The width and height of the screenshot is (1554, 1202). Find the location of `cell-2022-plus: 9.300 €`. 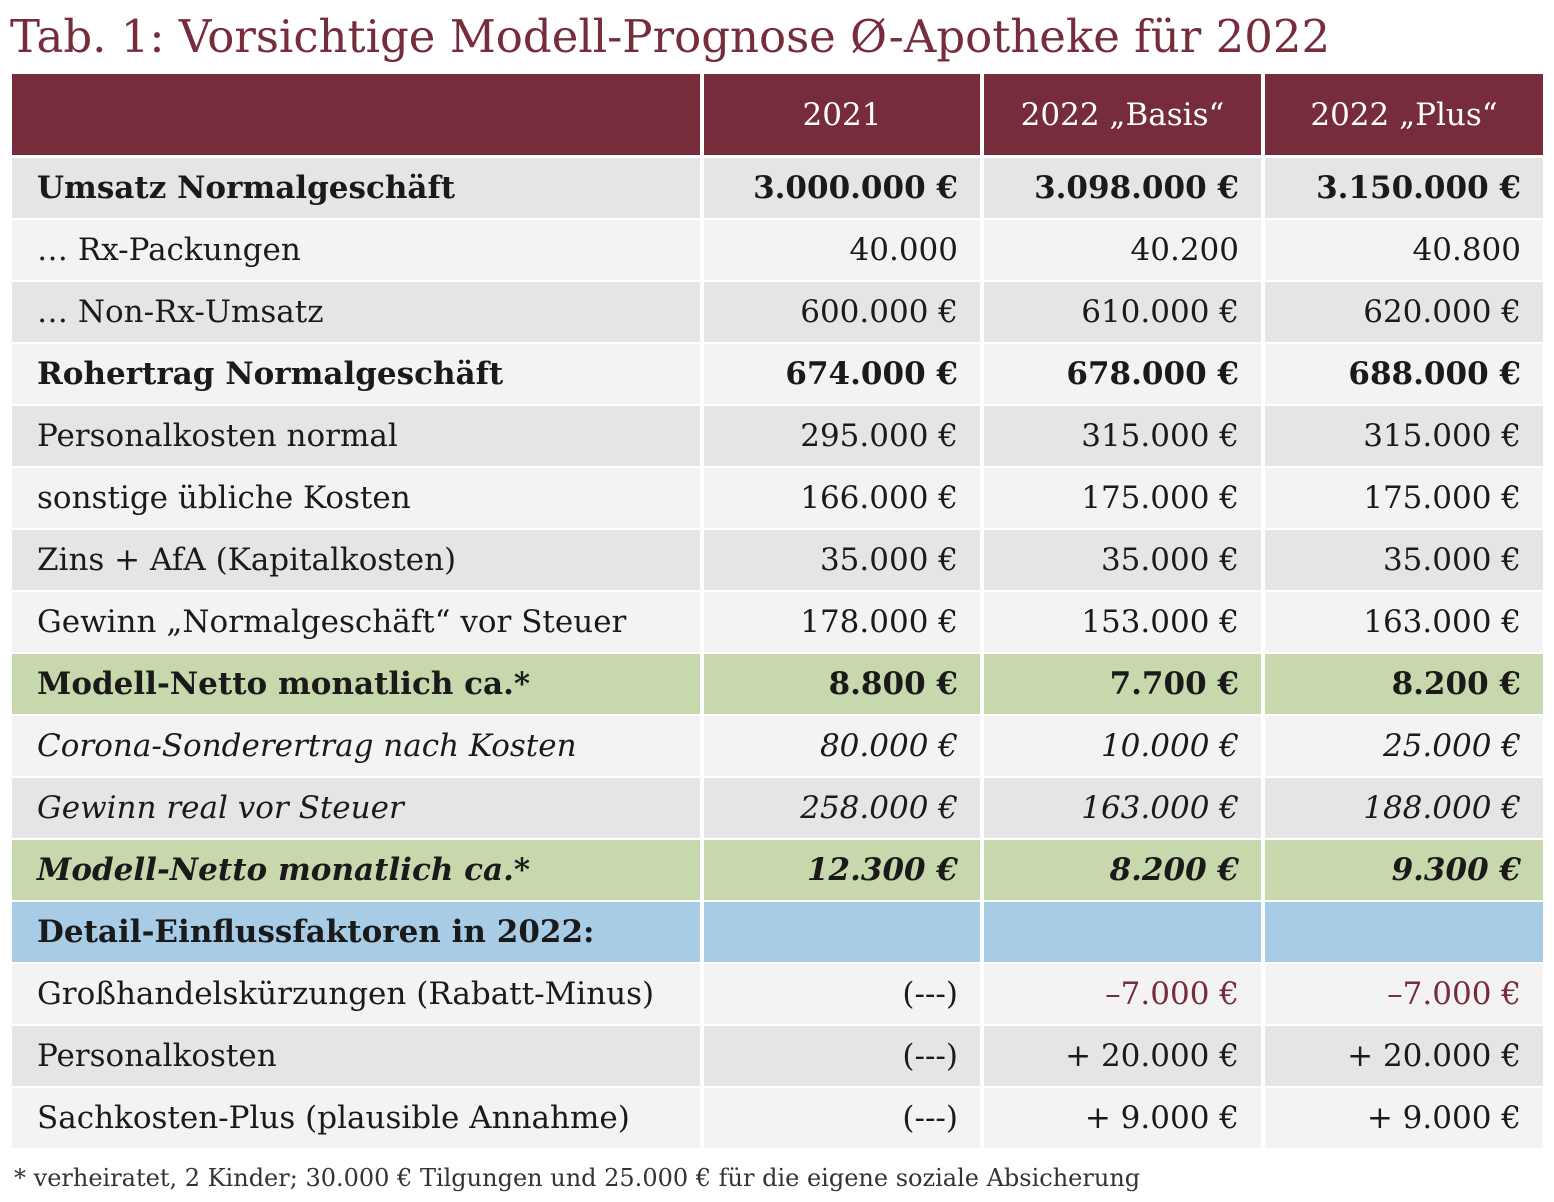

cell-2022-plus: 9.300 € is located at coordinates (1404, 870).